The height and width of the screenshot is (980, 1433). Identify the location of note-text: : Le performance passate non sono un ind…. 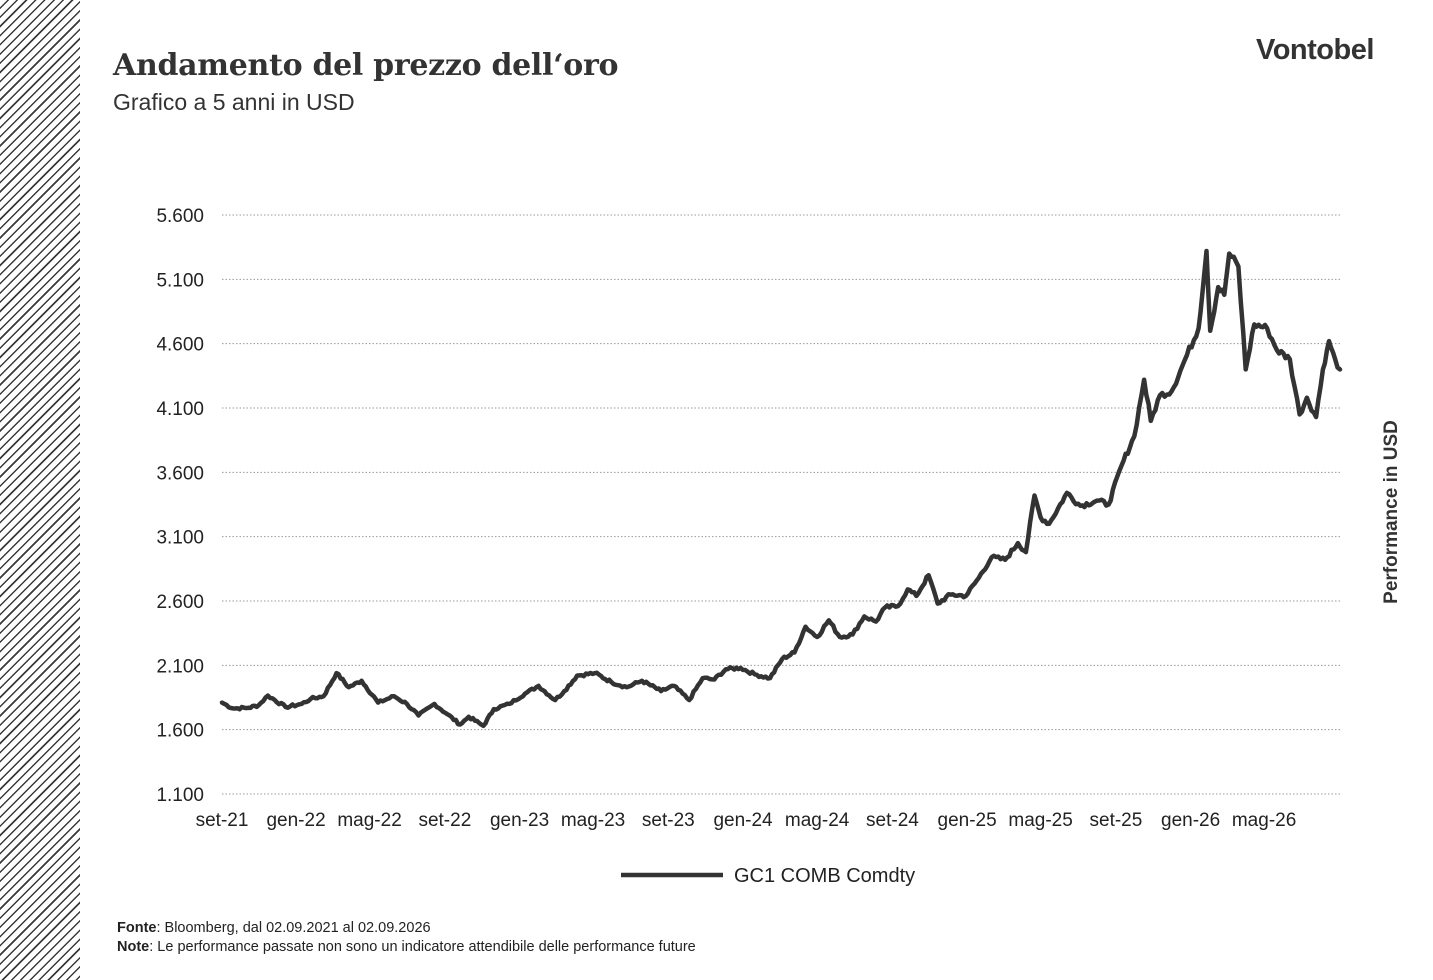
(422, 947).